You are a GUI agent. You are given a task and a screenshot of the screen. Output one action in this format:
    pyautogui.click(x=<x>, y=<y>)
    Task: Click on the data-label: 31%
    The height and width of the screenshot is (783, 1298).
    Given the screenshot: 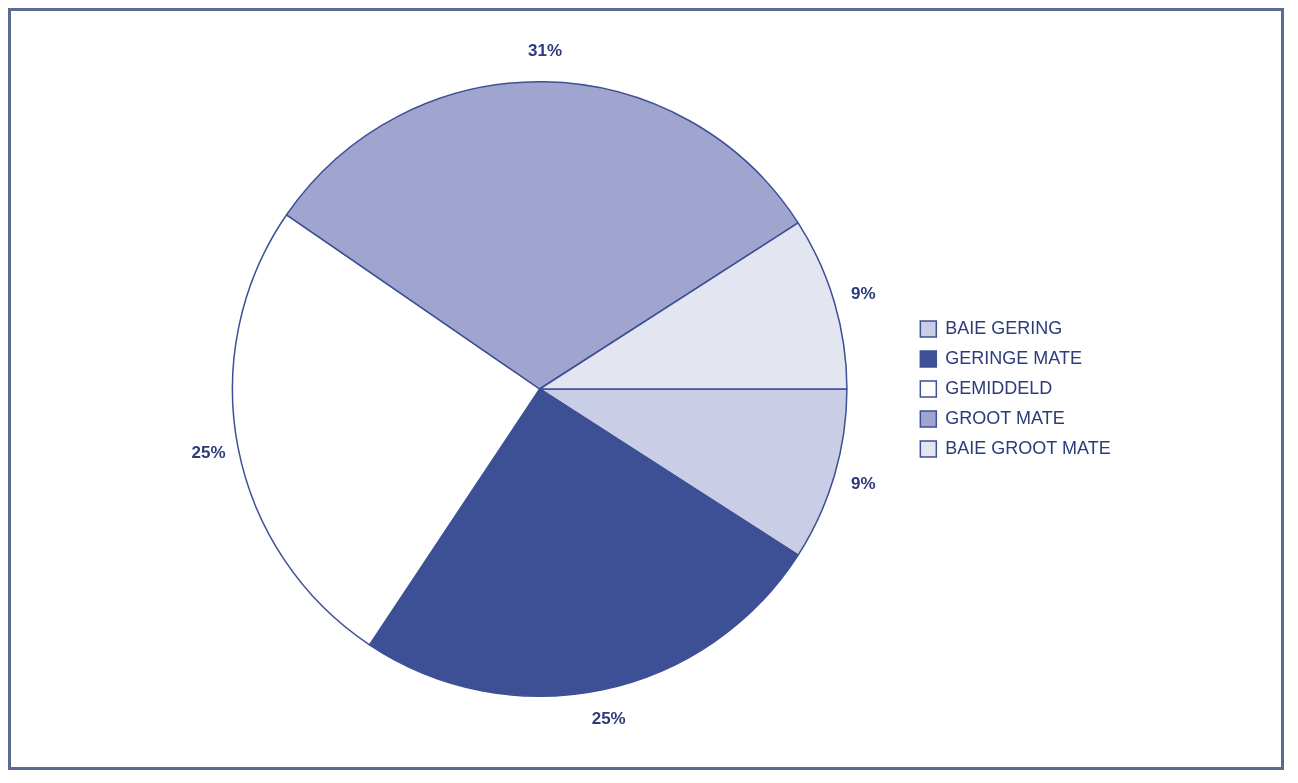 What is the action you would take?
    pyautogui.click(x=545, y=51)
    